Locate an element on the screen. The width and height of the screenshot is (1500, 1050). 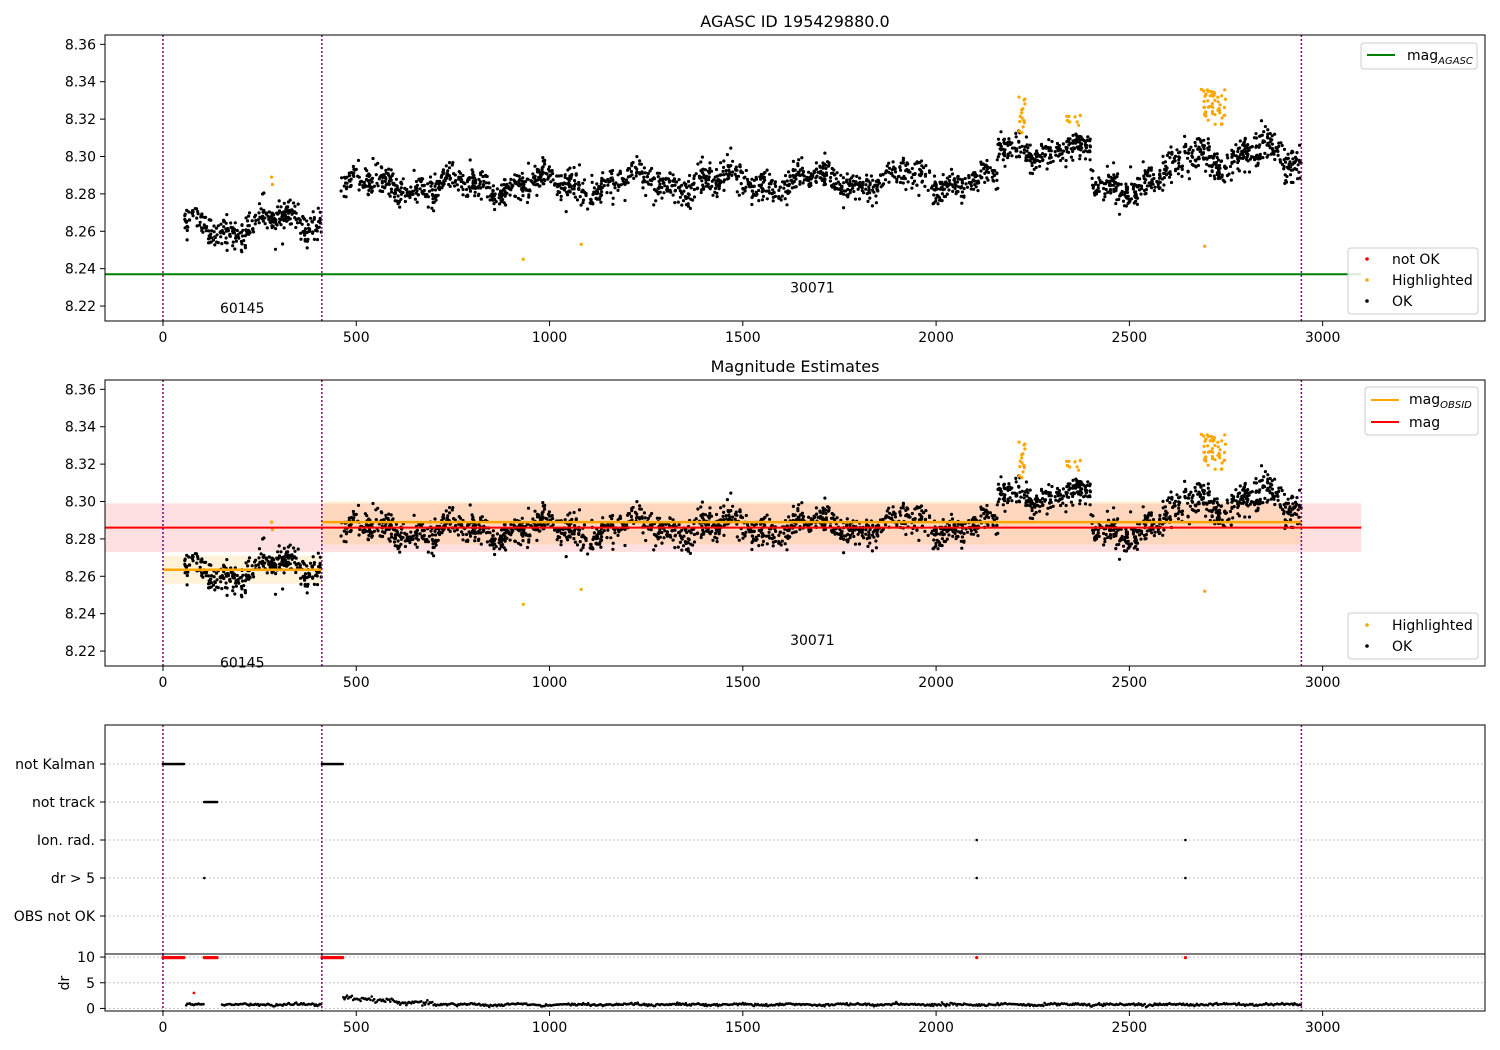
p1-ok-point-1922 is located at coordinates (1026, 137).